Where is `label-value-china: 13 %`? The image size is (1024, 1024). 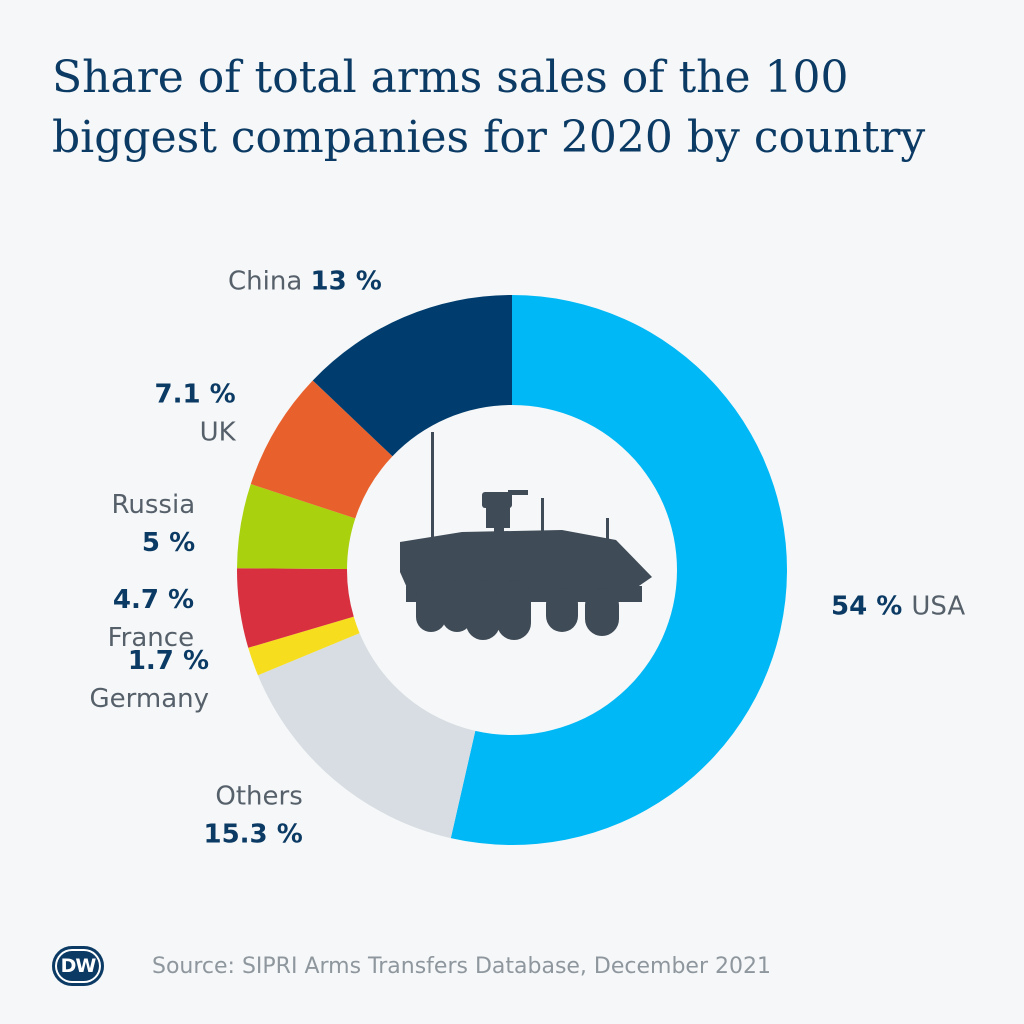 label-value-china: 13 % is located at coordinates (346, 282).